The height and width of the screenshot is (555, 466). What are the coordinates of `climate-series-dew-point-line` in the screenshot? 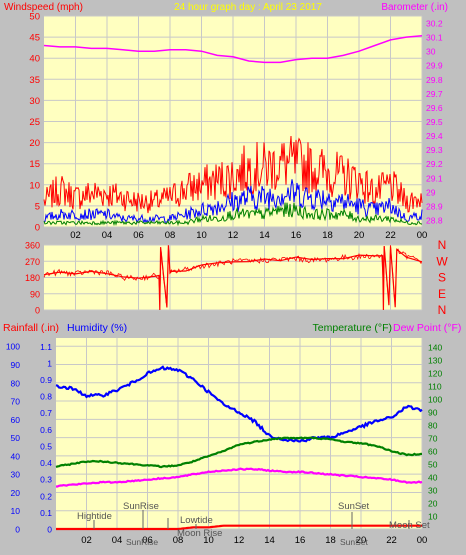 It's located at (239, 477).